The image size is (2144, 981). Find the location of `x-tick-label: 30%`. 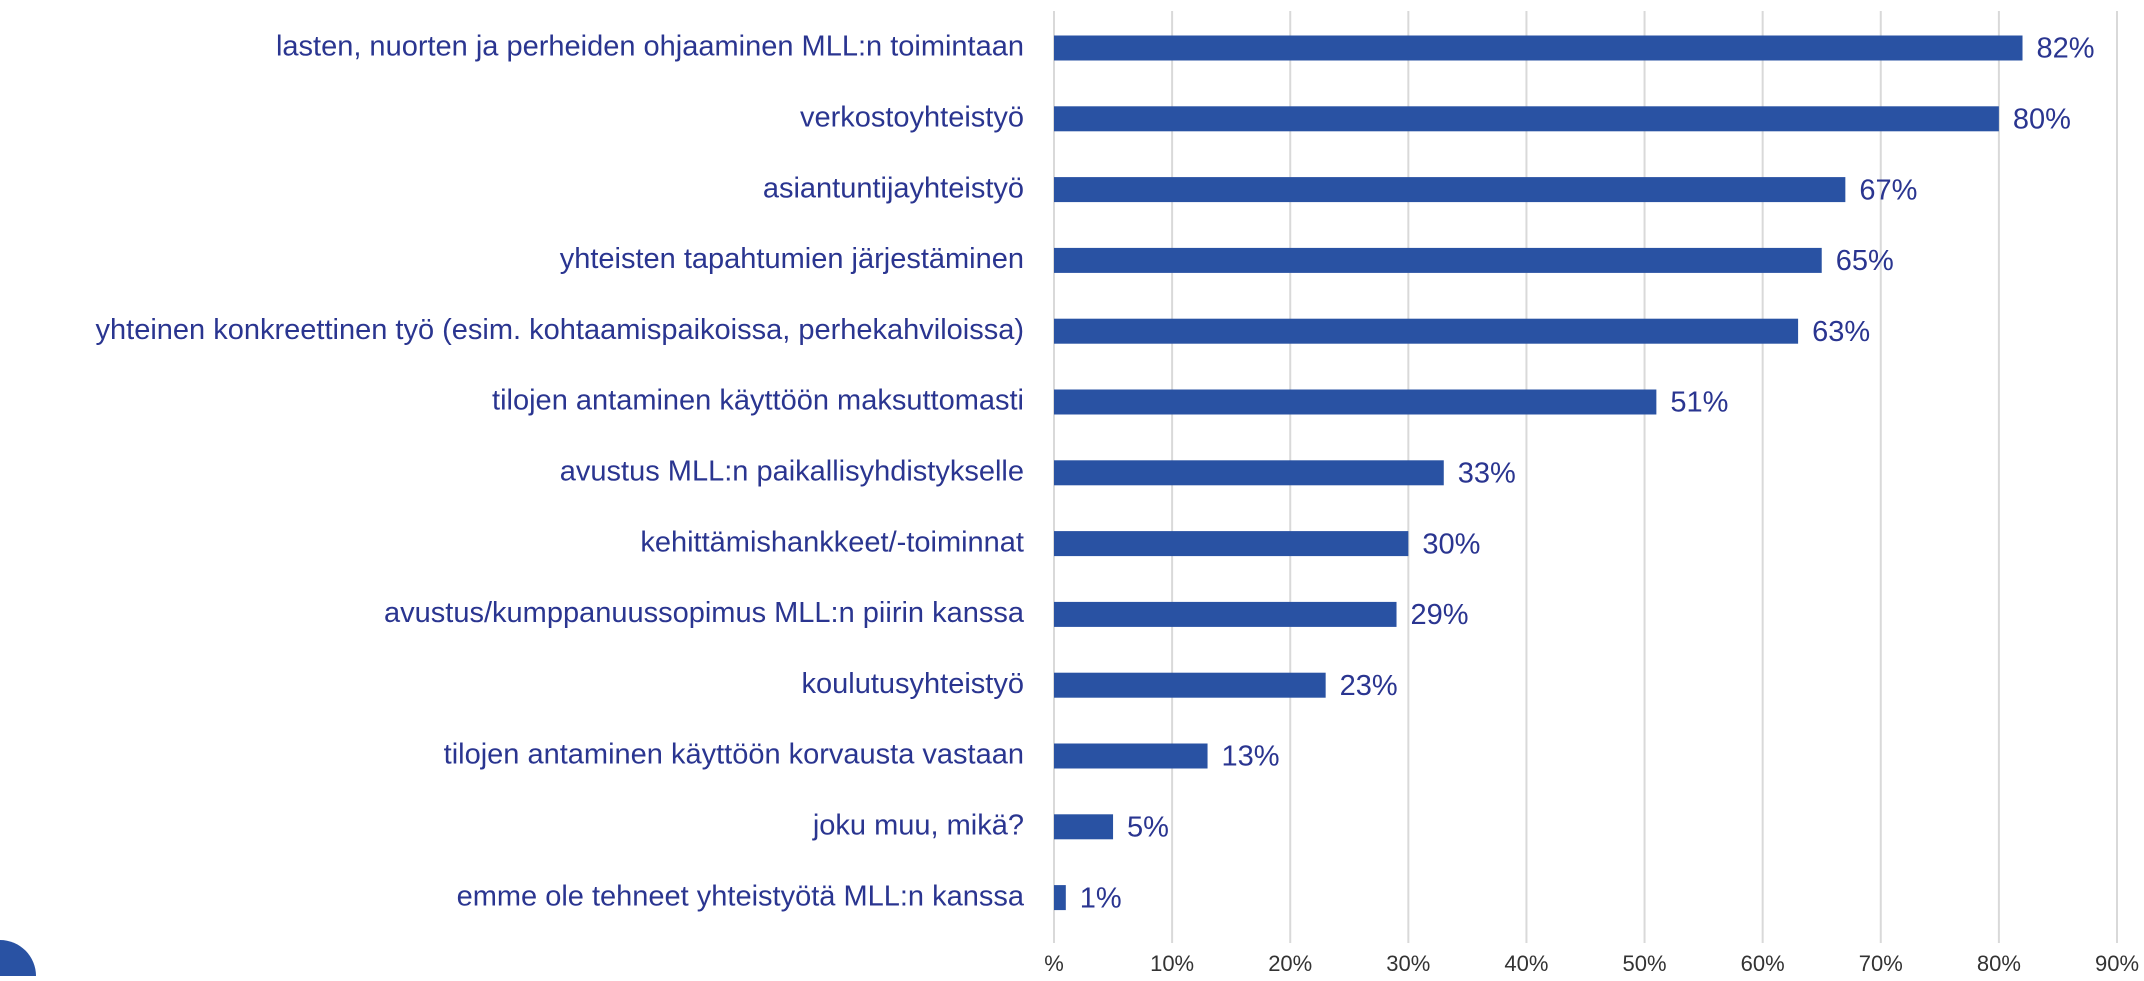

x-tick-label: 30% is located at coordinates (1408, 963).